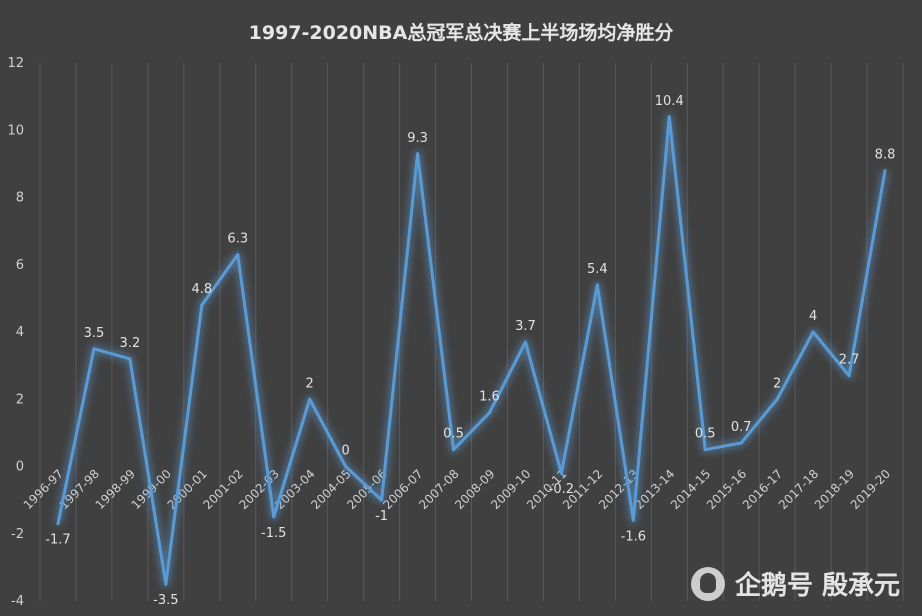 The height and width of the screenshot is (616, 922). What do you see at coordinates (707, 583) in the screenshot?
I see `penguin-icon` at bounding box center [707, 583].